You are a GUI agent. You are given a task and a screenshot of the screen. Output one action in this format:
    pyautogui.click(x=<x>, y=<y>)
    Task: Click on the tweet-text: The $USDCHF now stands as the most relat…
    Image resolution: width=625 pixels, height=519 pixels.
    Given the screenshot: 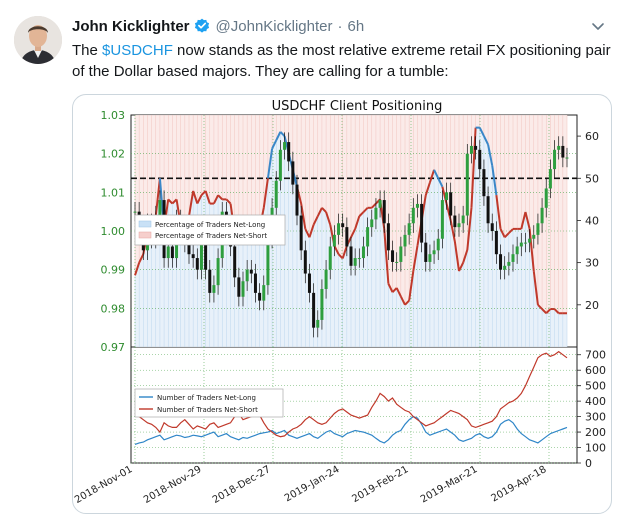 What is the action you would take?
    pyautogui.click(x=342, y=61)
    